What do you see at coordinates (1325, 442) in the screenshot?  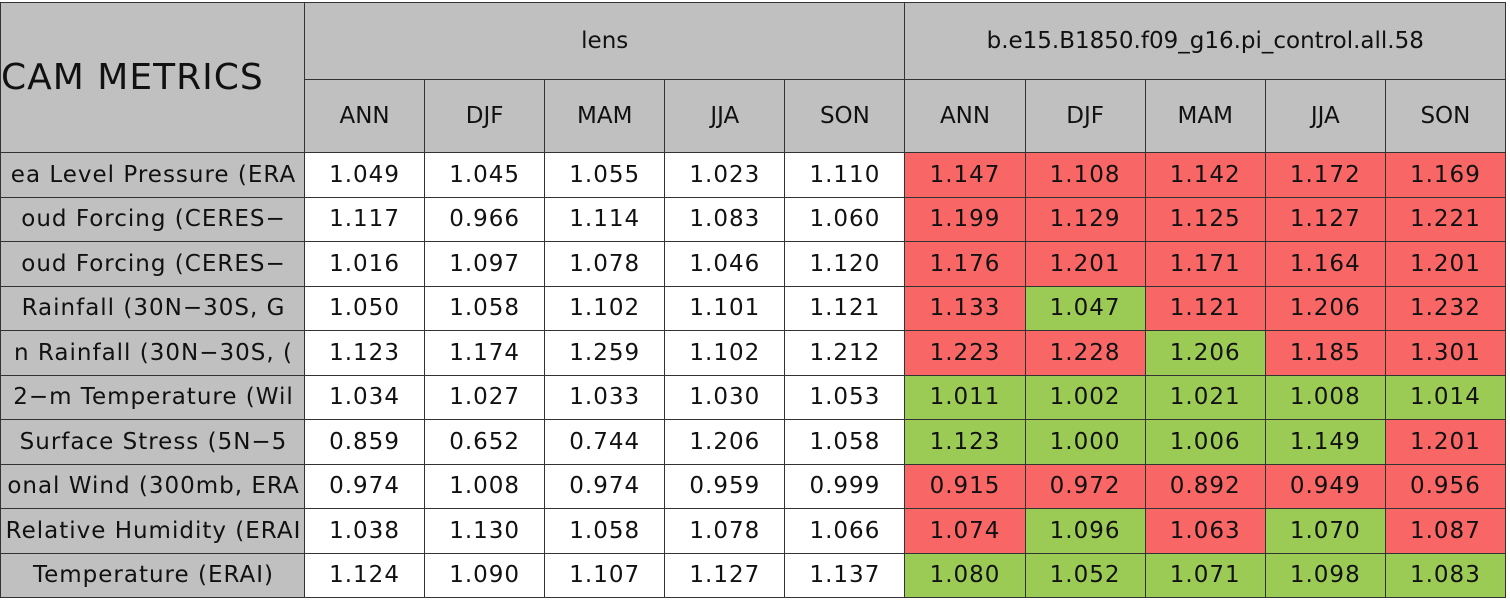 I see `metric-cell: 1.149` at bounding box center [1325, 442].